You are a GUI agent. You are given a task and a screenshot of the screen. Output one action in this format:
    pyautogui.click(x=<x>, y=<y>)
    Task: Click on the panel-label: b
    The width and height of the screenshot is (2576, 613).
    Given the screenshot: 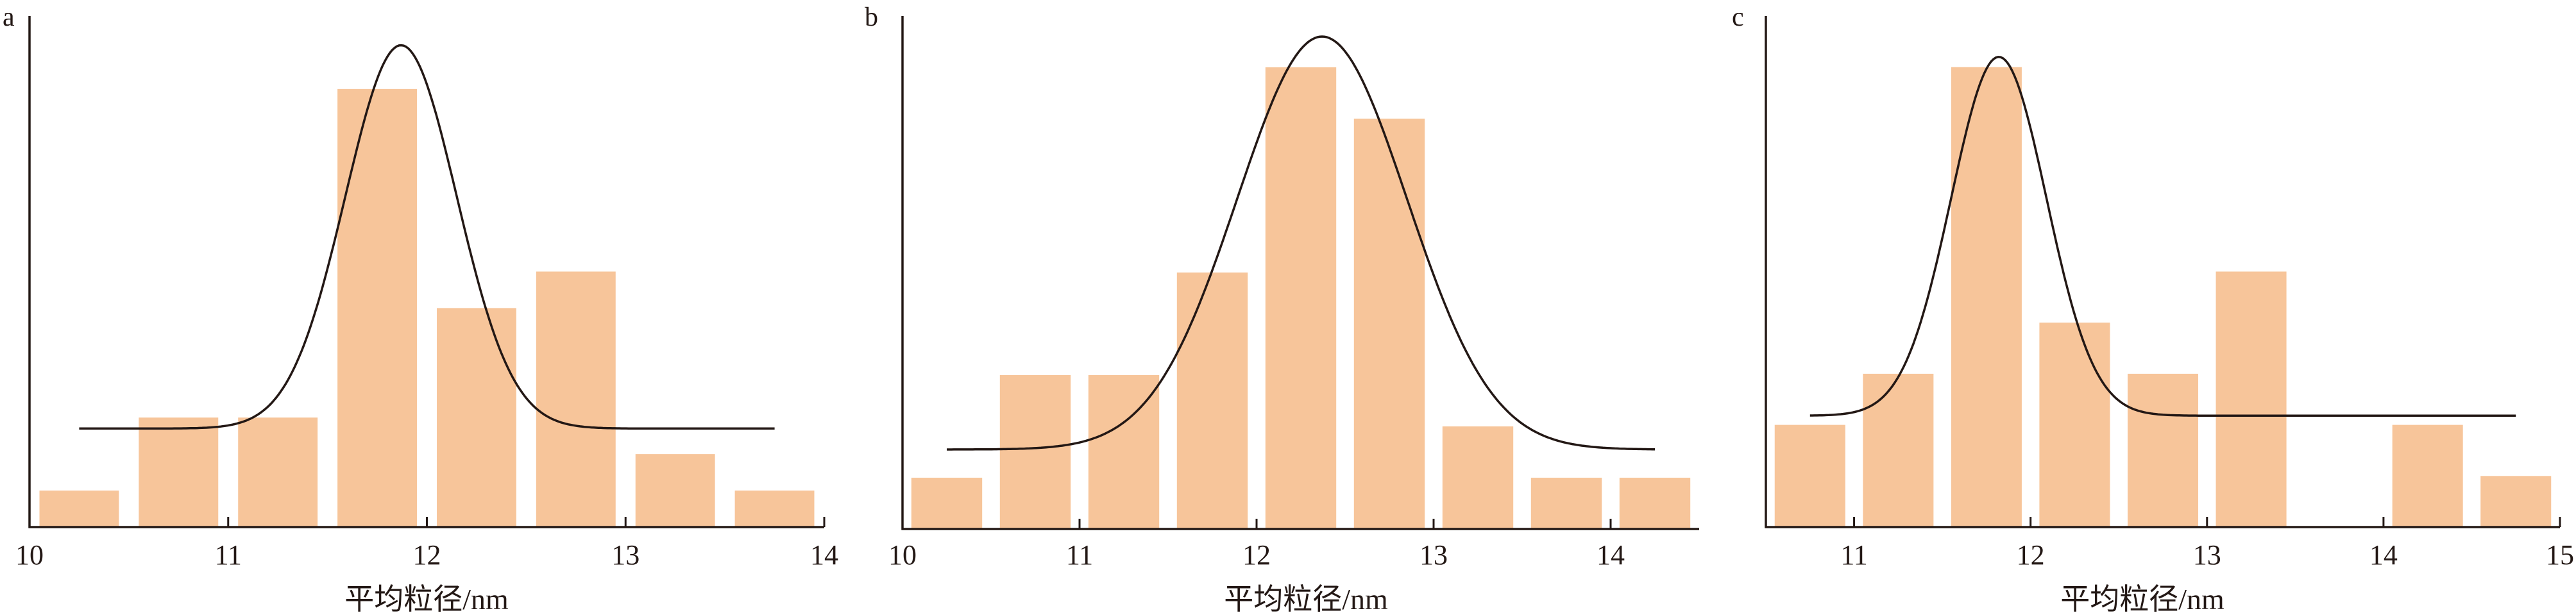 What is the action you would take?
    pyautogui.click(x=871, y=17)
    